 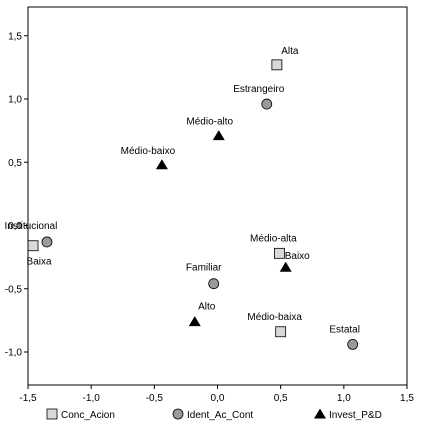 I want to click on point-label: Estrangeiro, so click(x=259, y=89).